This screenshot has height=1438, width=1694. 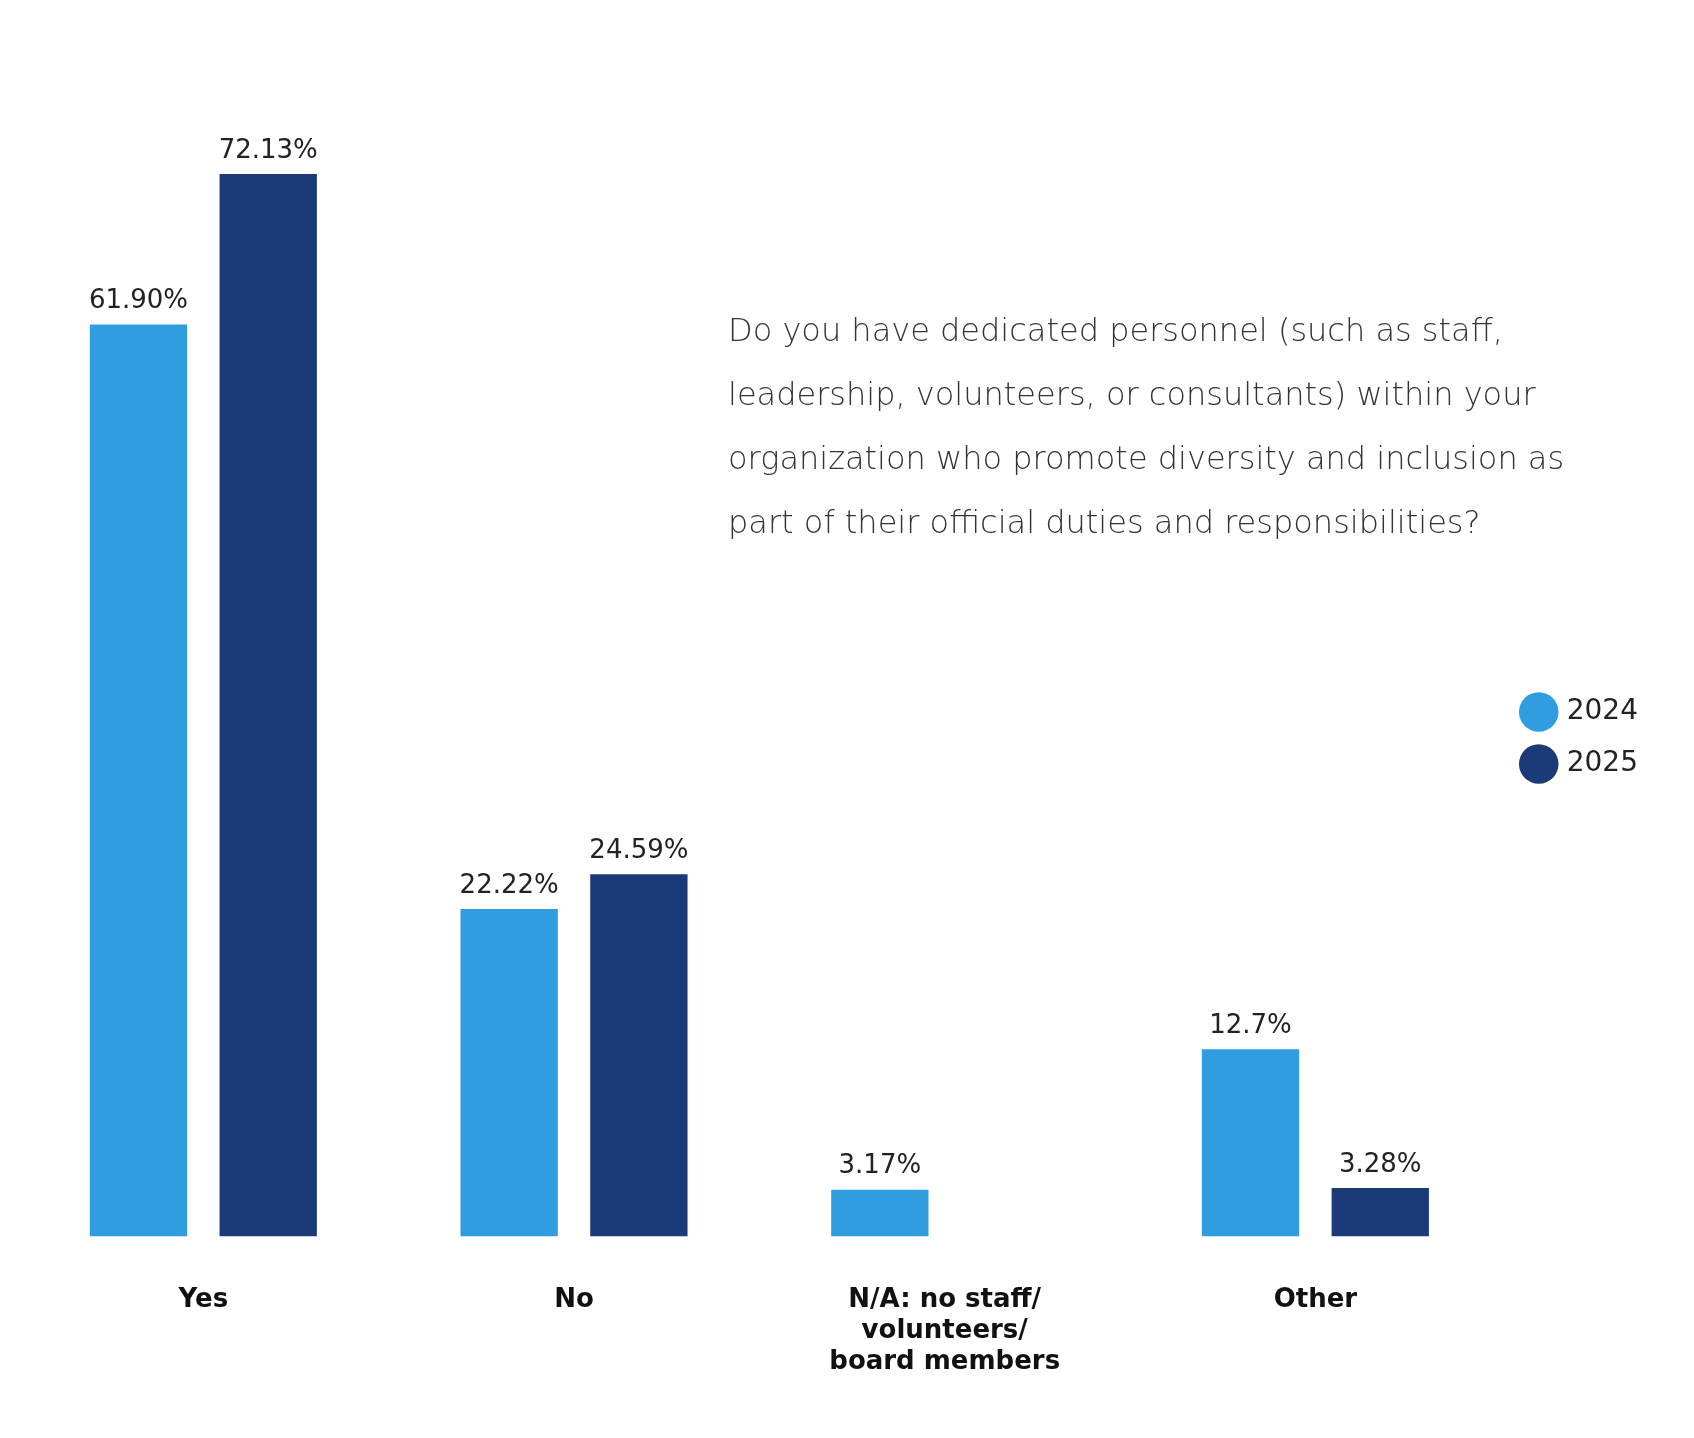 I want to click on data-label: 72.13%, so click(x=268, y=148).